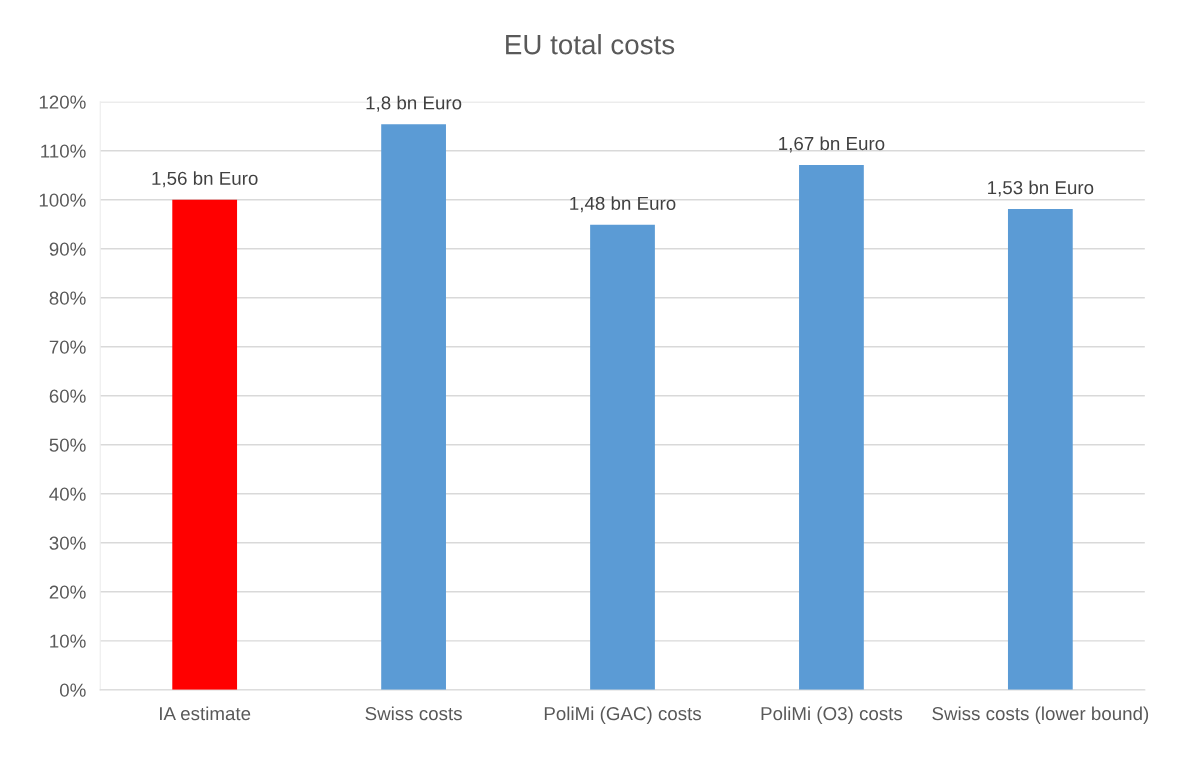  What do you see at coordinates (414, 103) in the screenshot?
I see `annotation: 1,8 bn Euro` at bounding box center [414, 103].